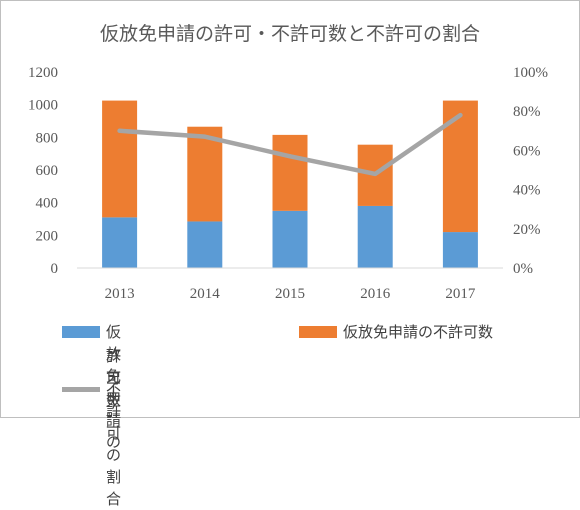 The width and height of the screenshot is (580, 510). I want to click on line-point-2017, so click(460, 115).